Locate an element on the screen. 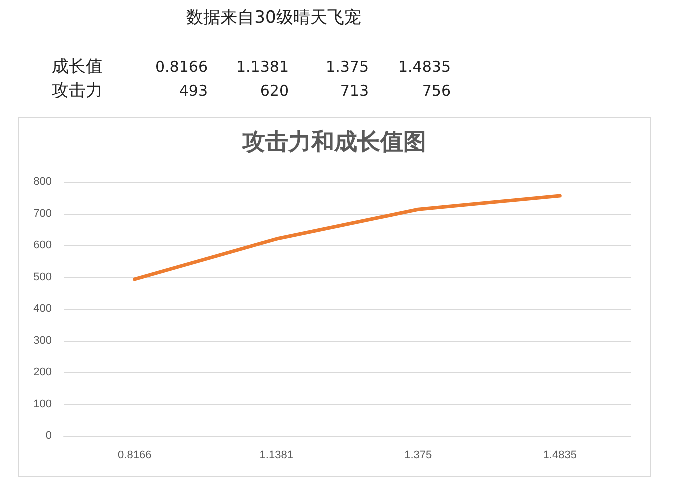 This screenshot has width=674, height=485. text: 493 is located at coordinates (193, 91).